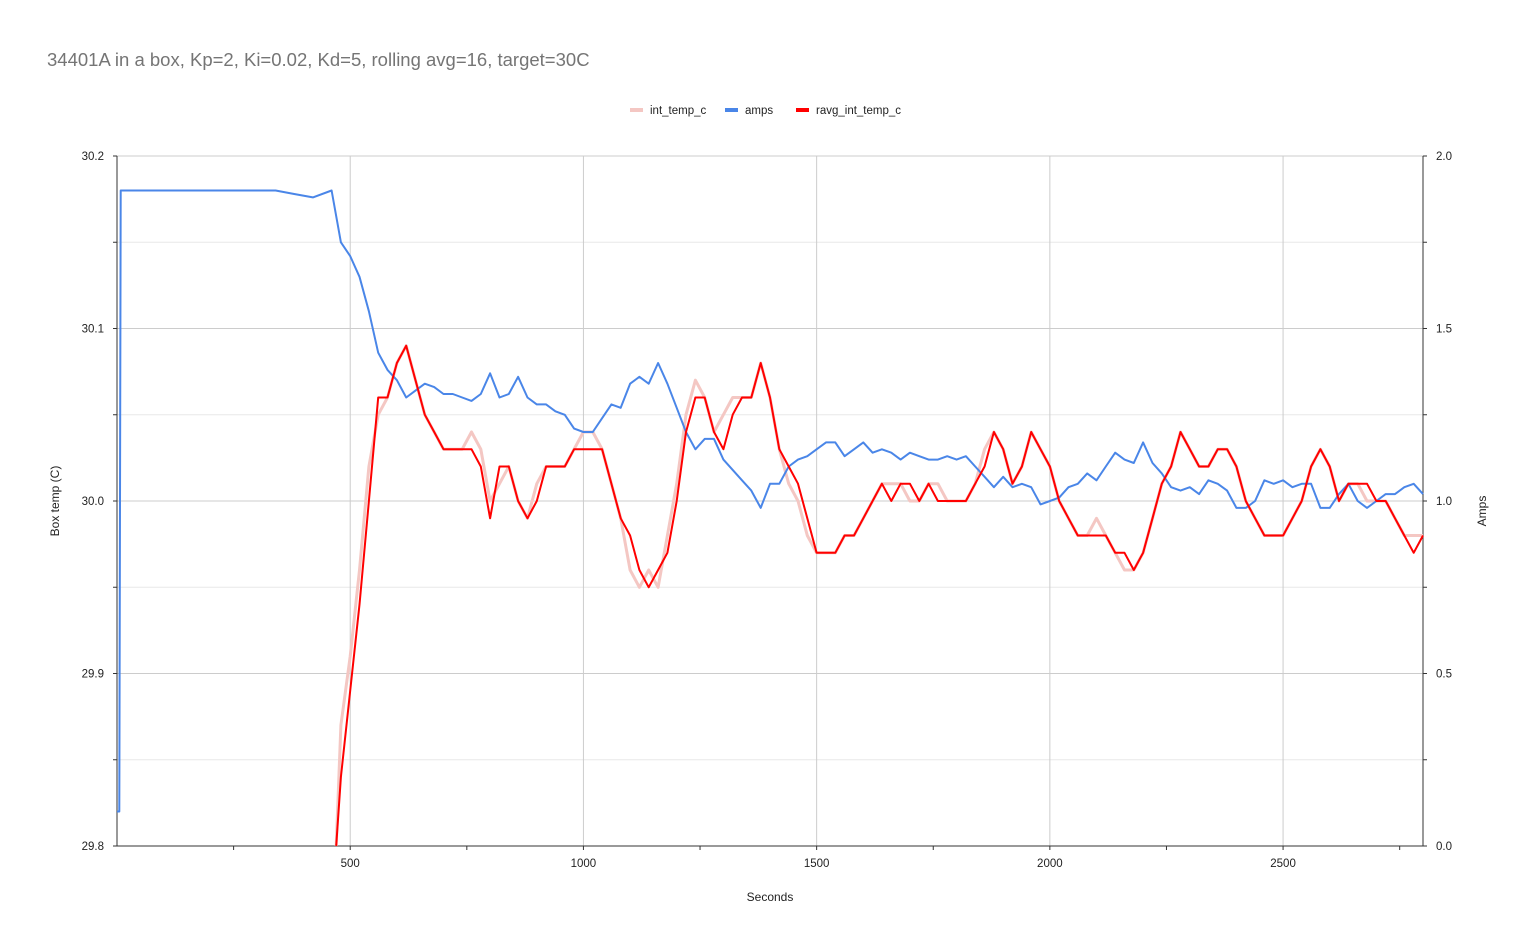  Describe the element at coordinates (1444, 675) in the screenshot. I see `y2-tick-label: 0.5` at that location.